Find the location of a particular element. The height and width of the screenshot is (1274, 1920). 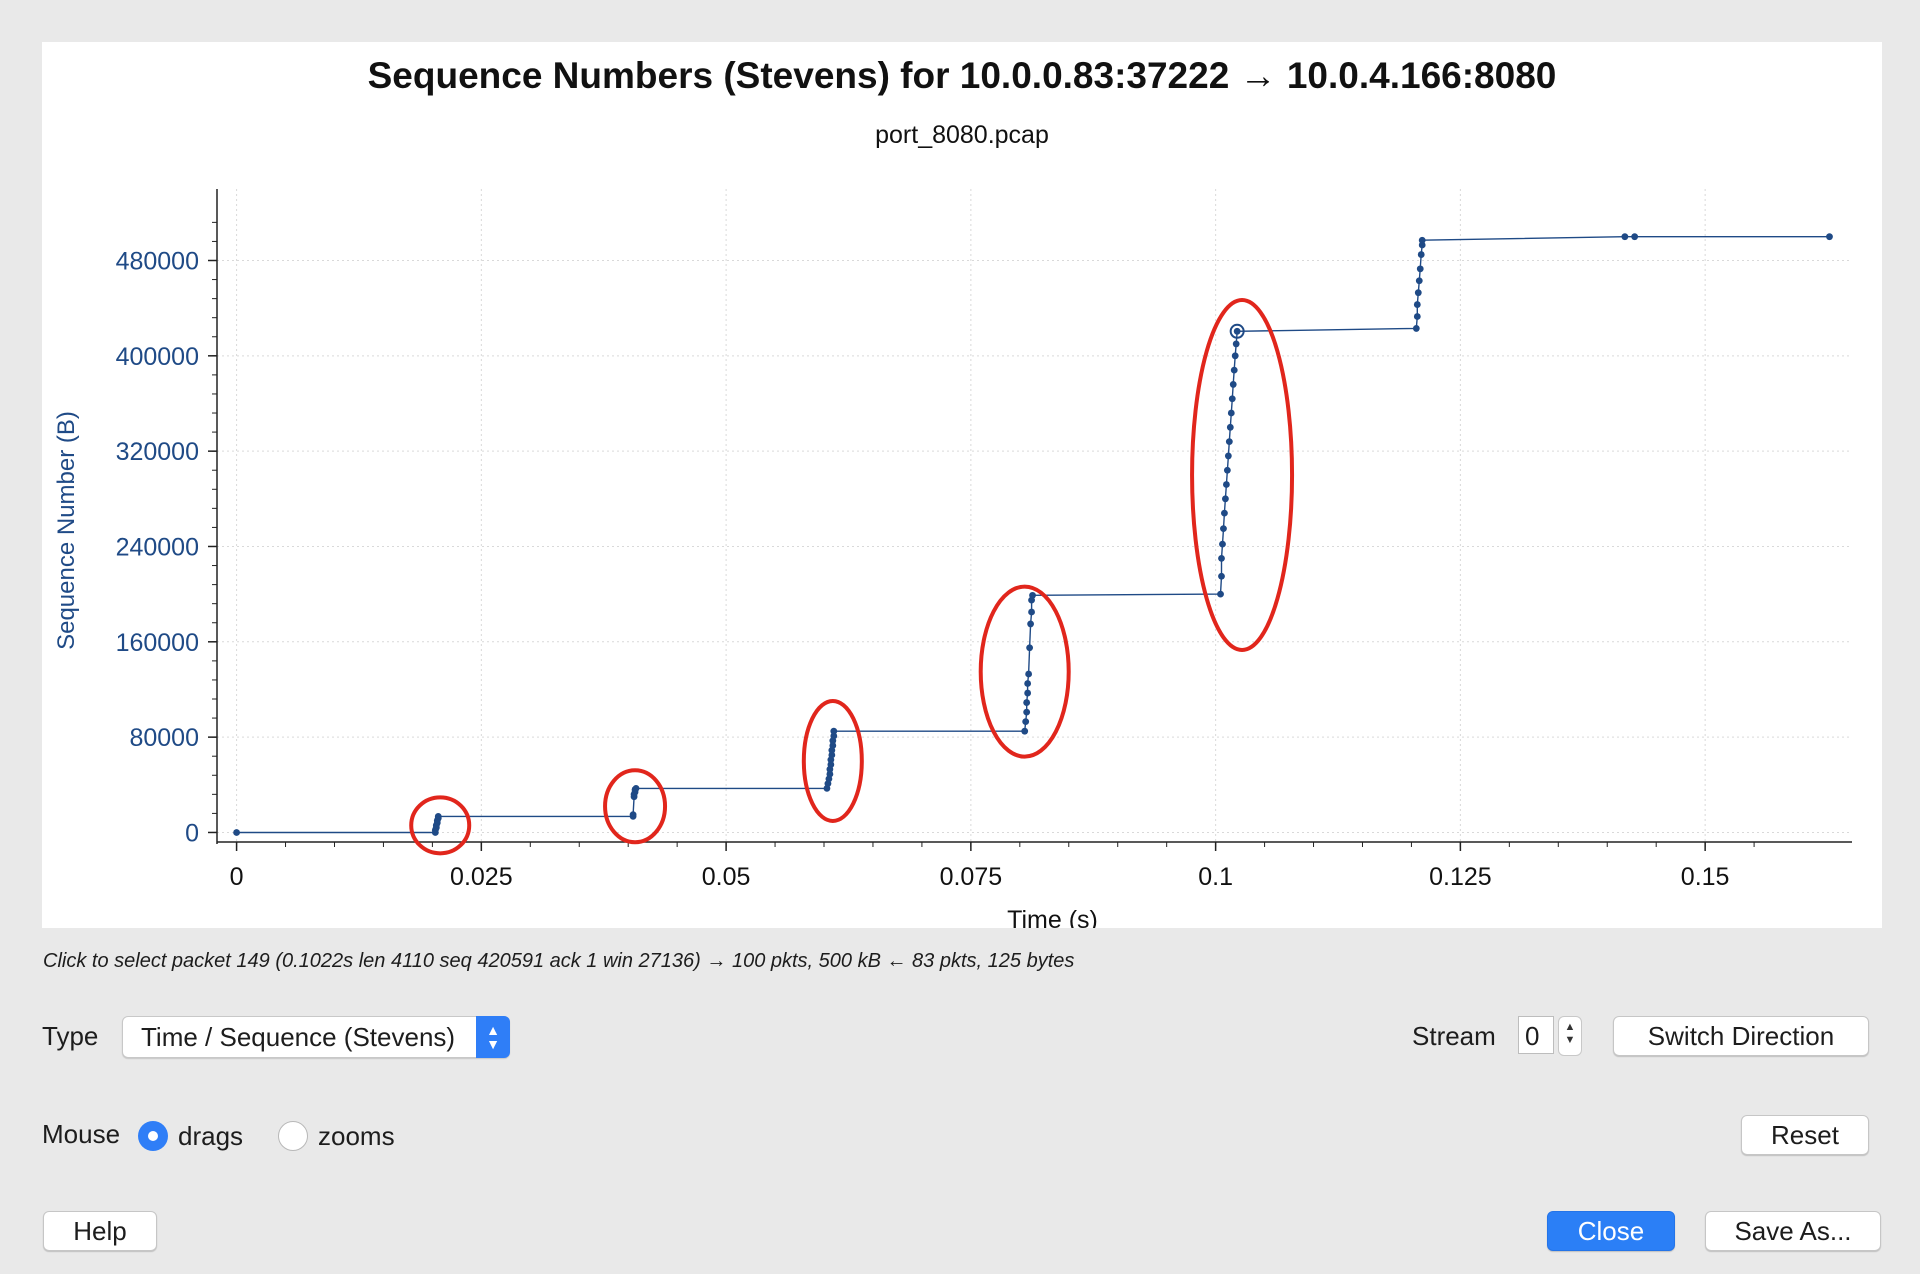

y-tick-label: 400000 is located at coordinates (157, 357).